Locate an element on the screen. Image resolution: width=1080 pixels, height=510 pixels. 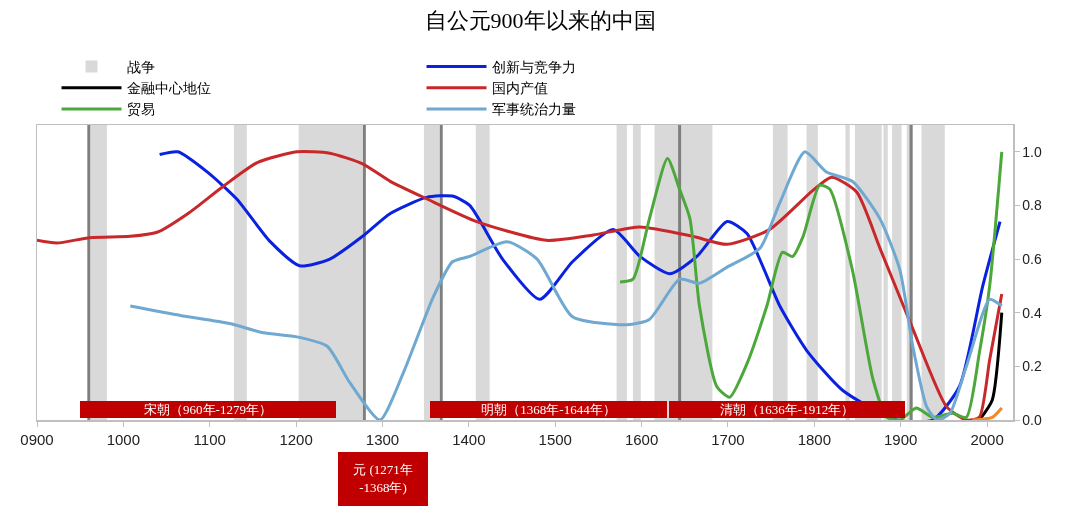
legend-label: 金融中心地位 is located at coordinates (168, 89).